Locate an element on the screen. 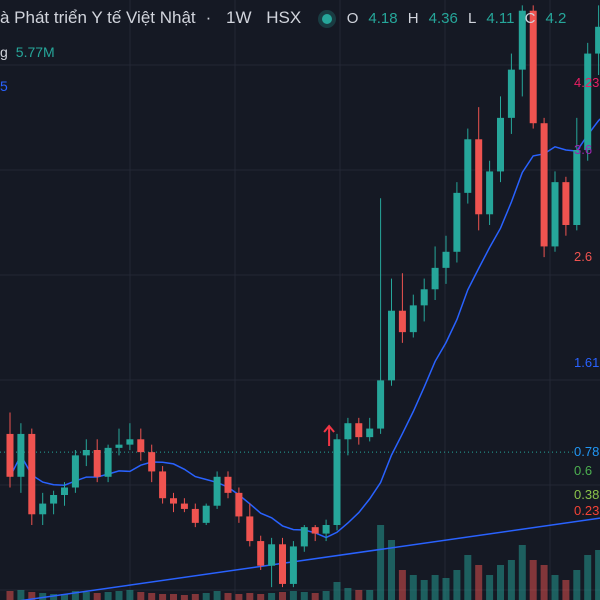  ma-legend-value: 5 is located at coordinates (4, 86).